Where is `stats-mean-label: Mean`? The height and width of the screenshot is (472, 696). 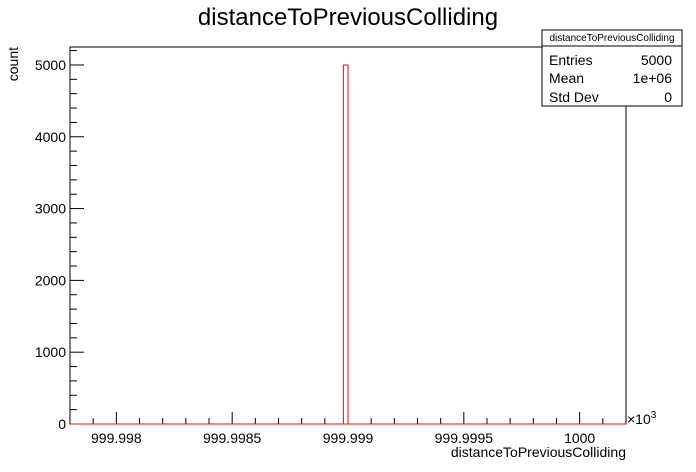 stats-mean-label: Mean is located at coordinates (566, 78).